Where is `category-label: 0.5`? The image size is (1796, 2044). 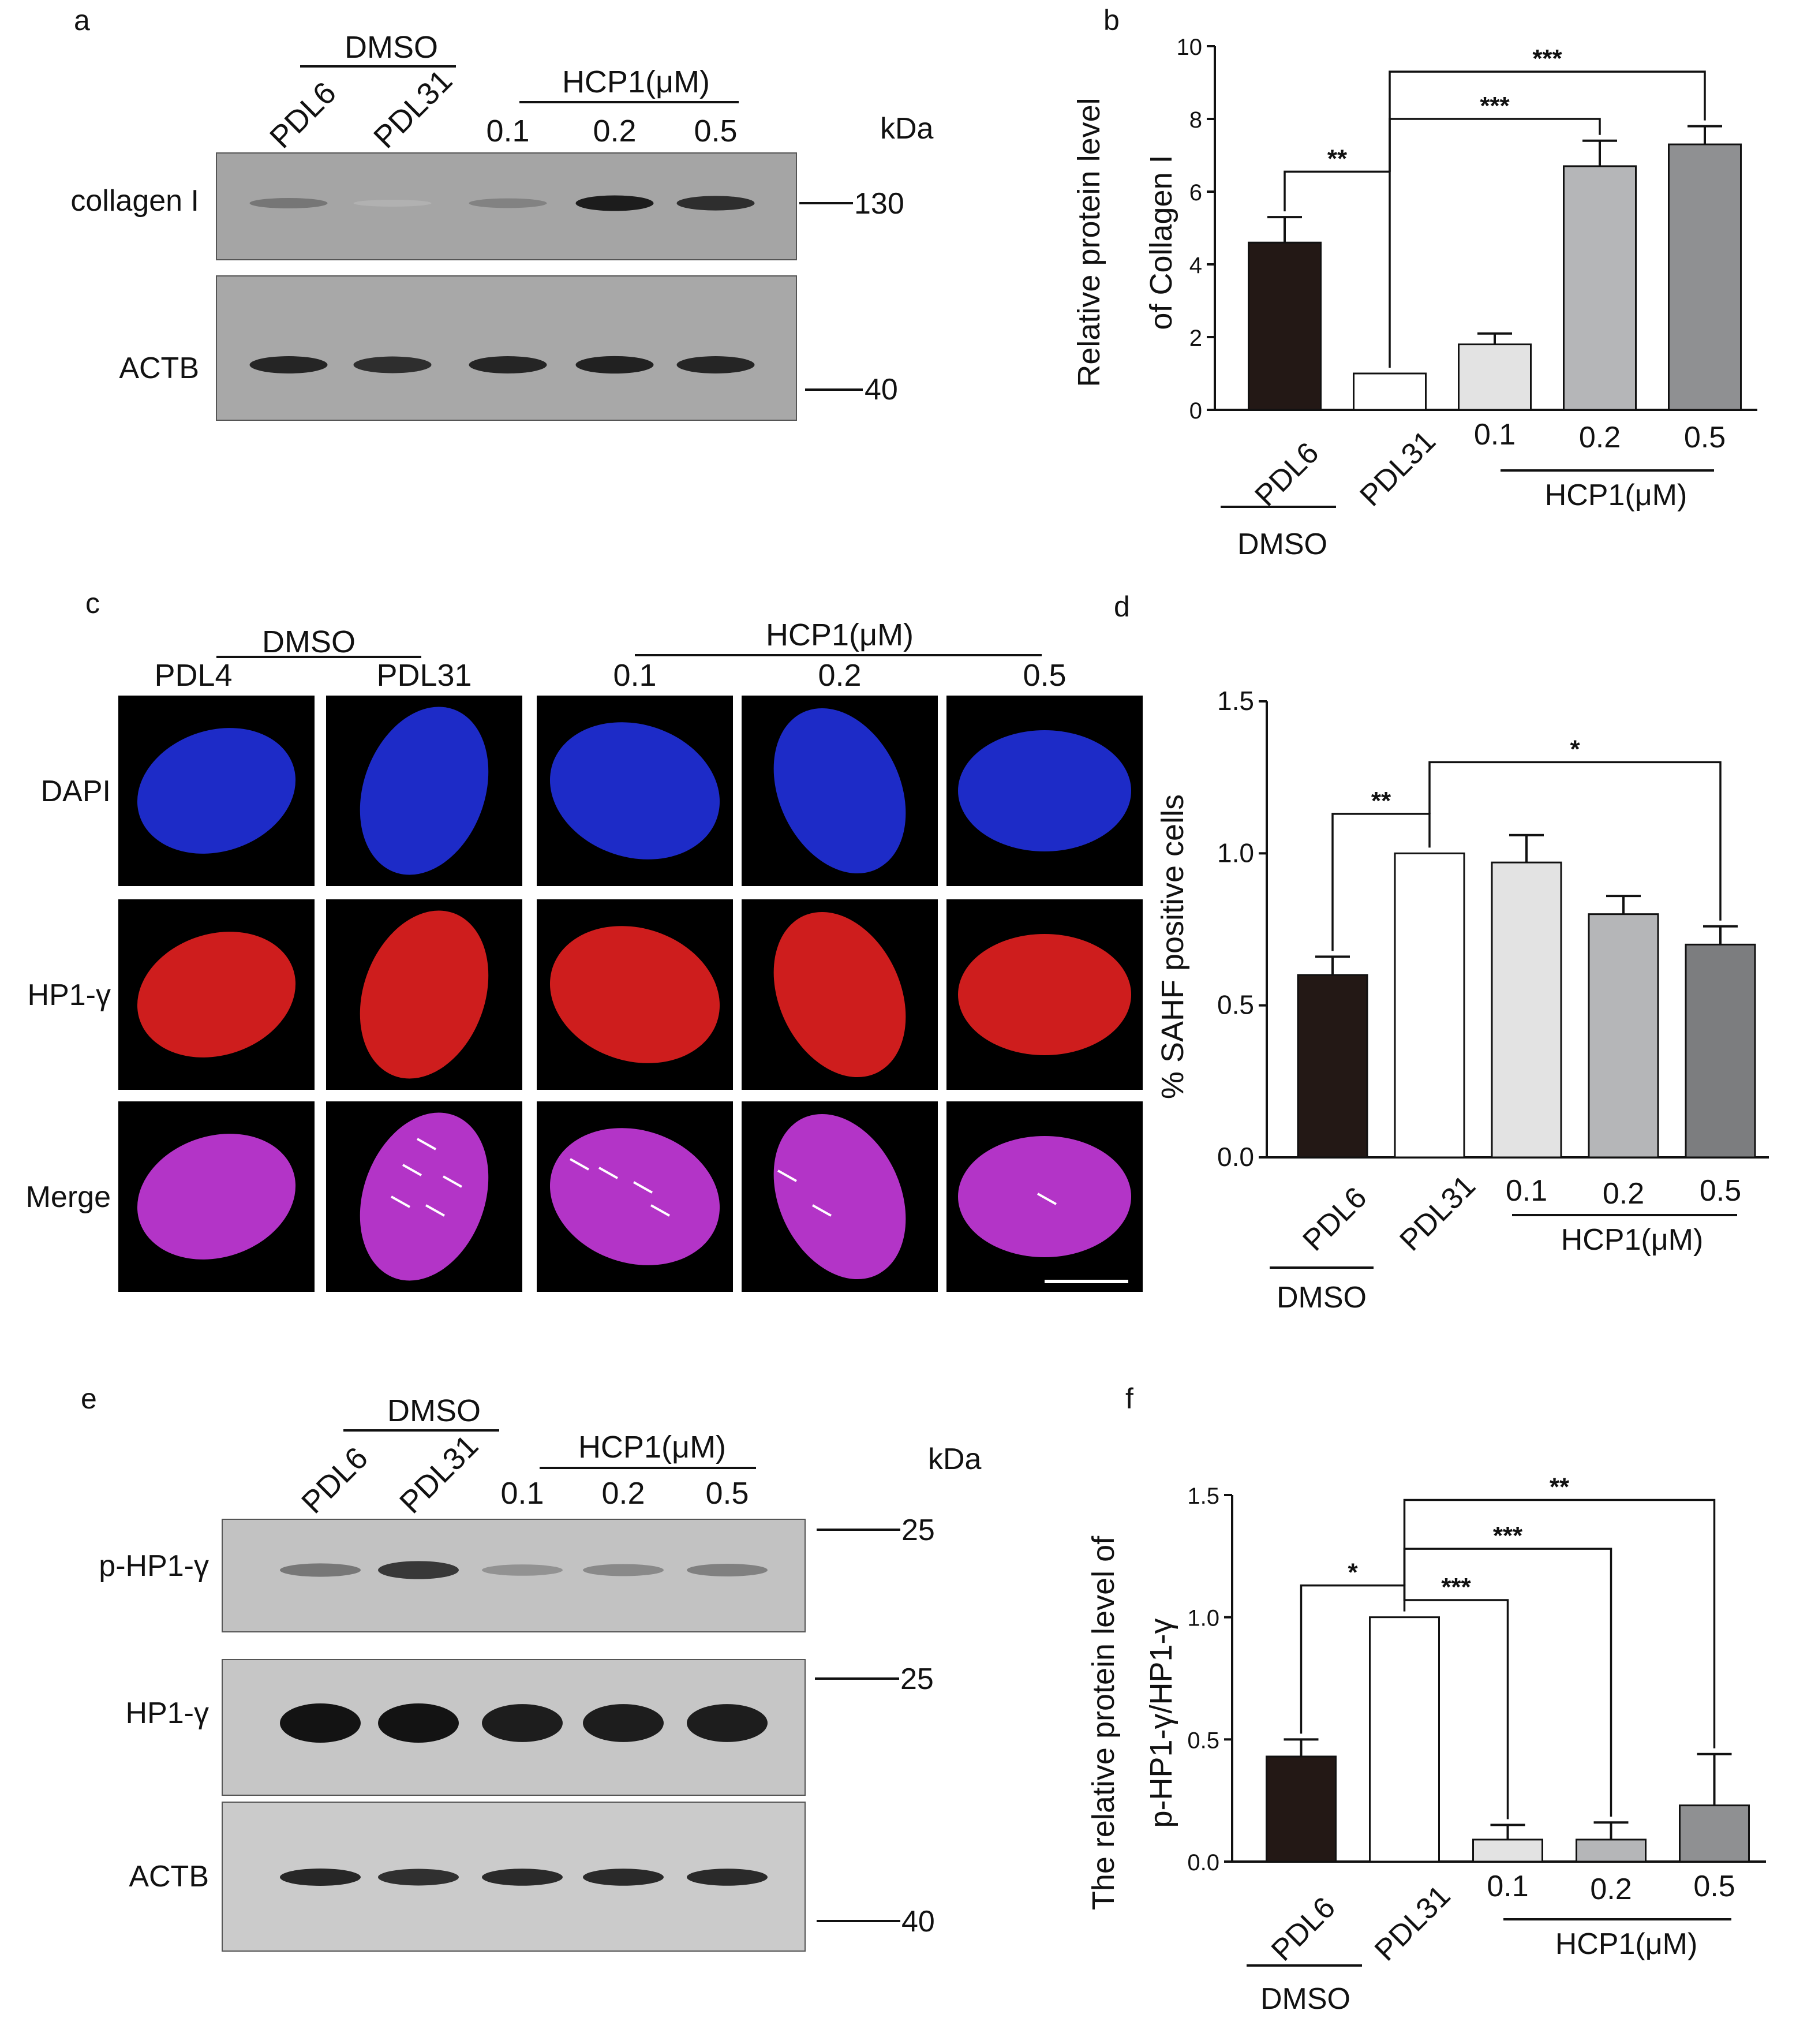
category-label: 0.5 is located at coordinates (1705, 437).